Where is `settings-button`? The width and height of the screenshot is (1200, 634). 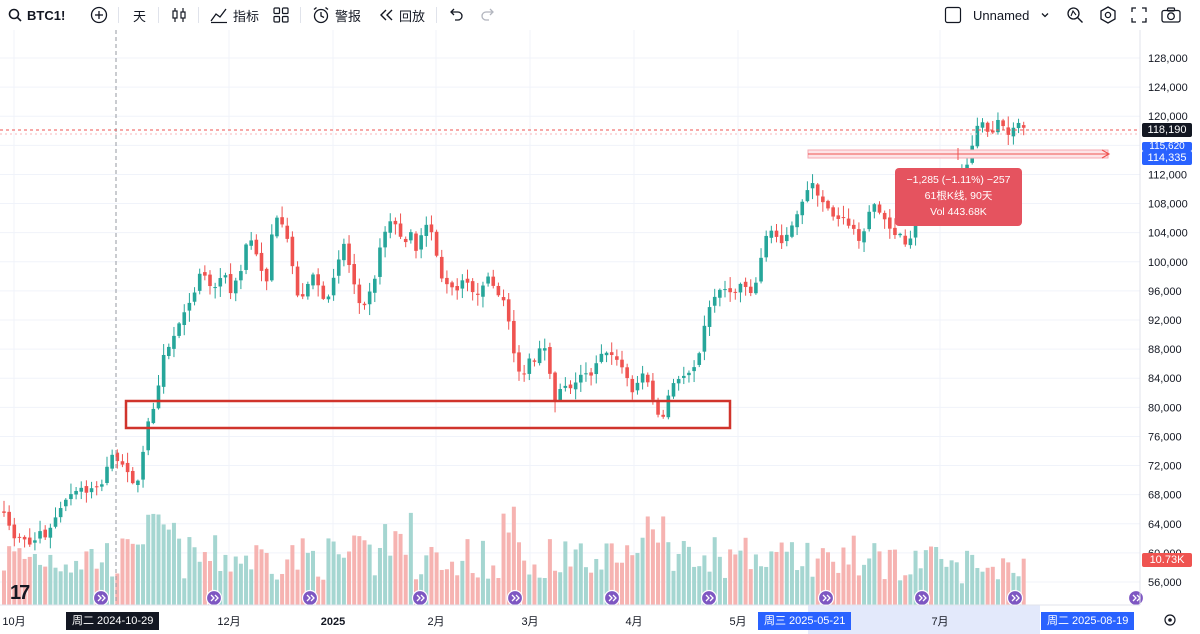 settings-button is located at coordinates (1108, 15).